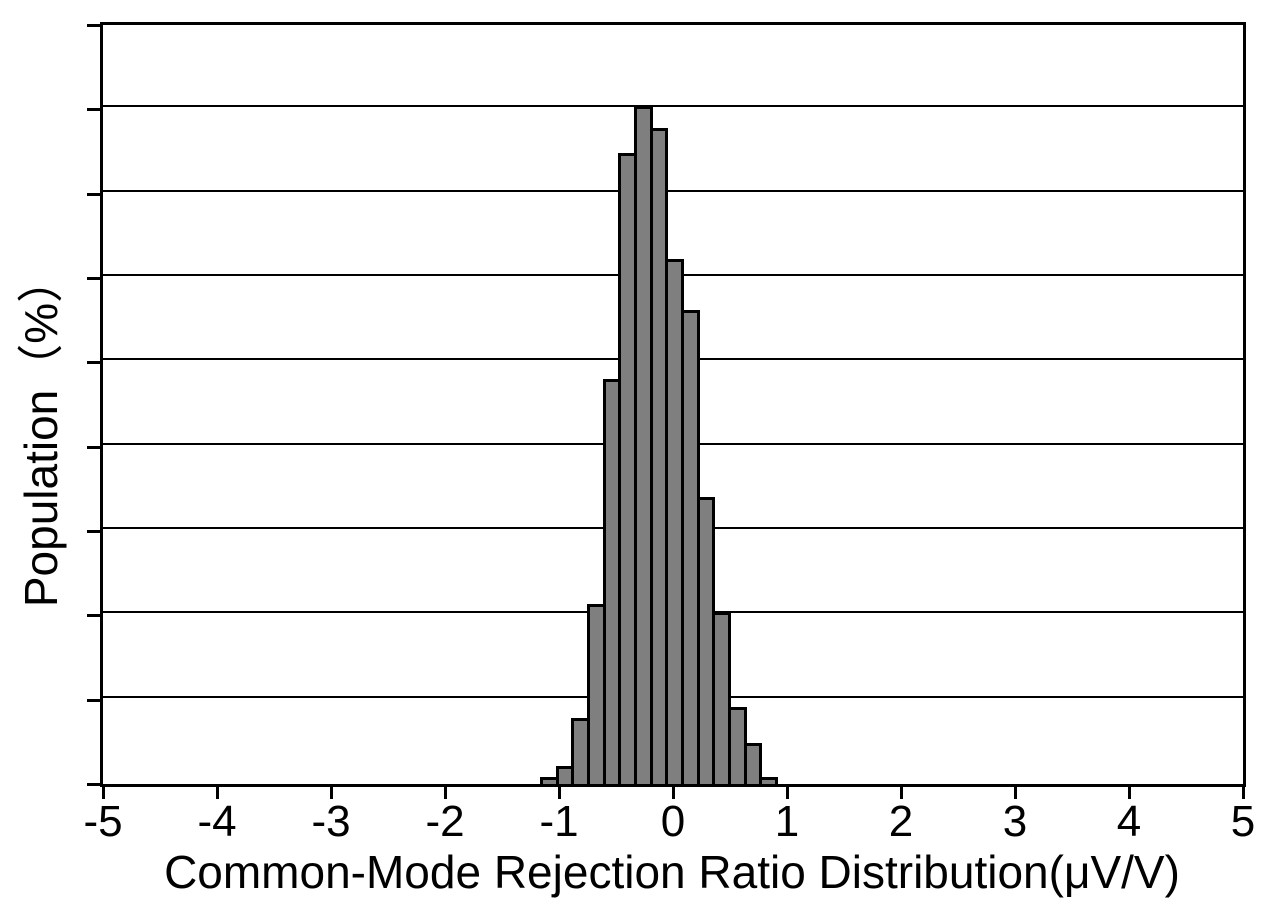 Image resolution: width=1280 pixels, height=922 pixels. What do you see at coordinates (901, 821) in the screenshot?
I see `x-axis-tick-label: 2` at bounding box center [901, 821].